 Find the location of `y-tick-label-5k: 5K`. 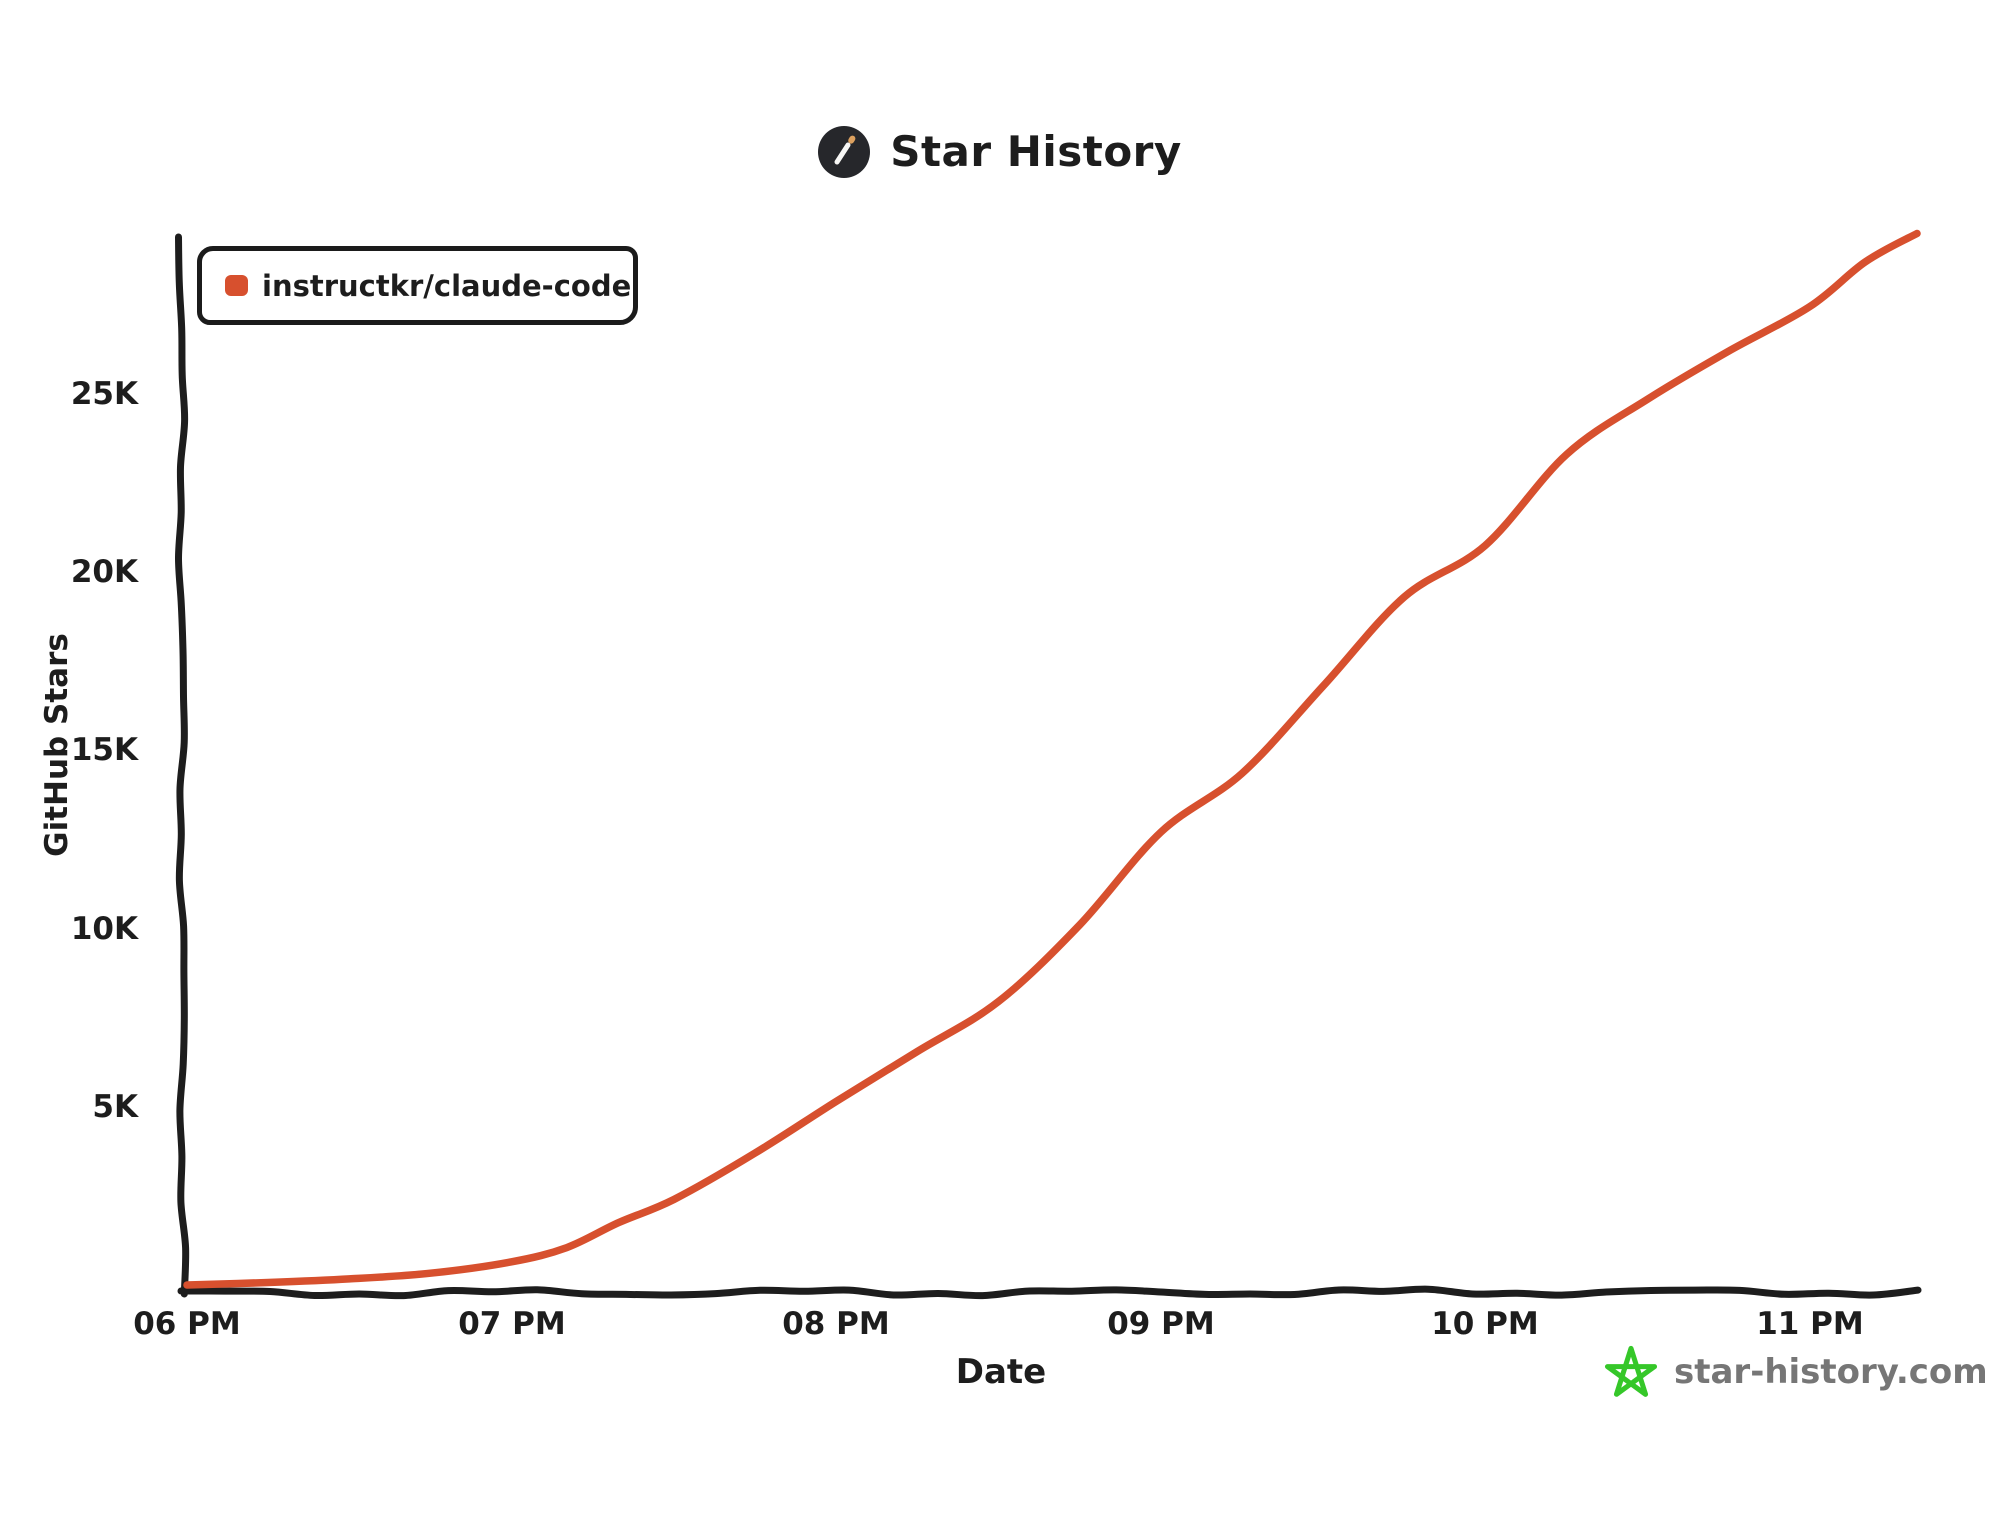

y-tick-label-5k: 5K is located at coordinates (115, 1107).